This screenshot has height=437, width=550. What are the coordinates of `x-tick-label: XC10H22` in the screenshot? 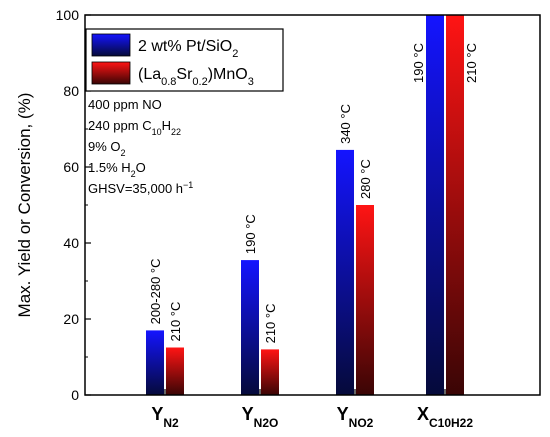 It's located at (445, 417).